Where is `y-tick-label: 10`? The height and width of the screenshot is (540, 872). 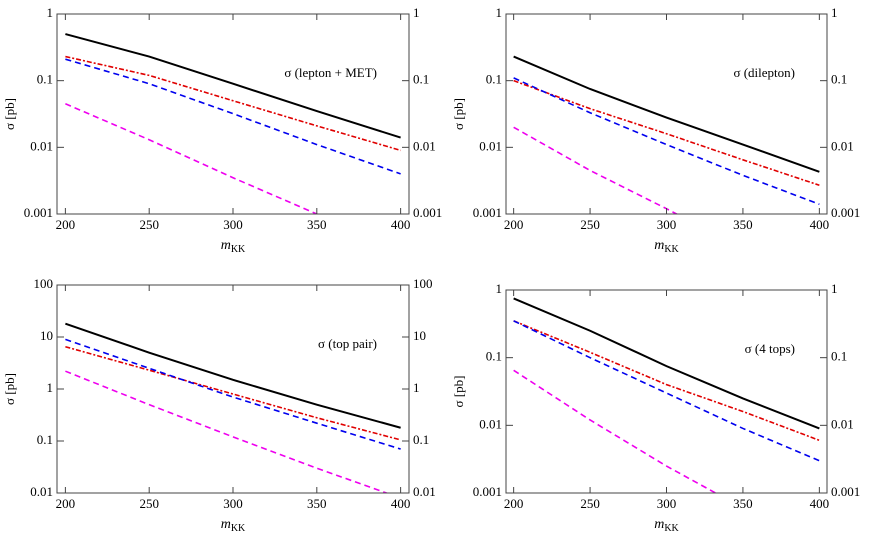 y-tick-label: 10 is located at coordinates (46, 335).